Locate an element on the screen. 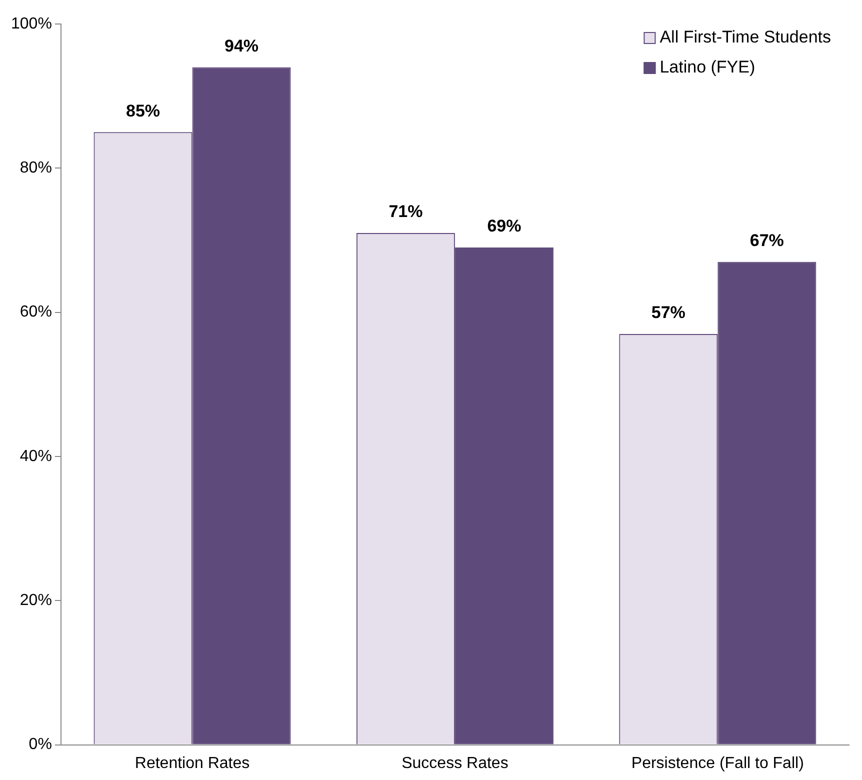 The width and height of the screenshot is (862, 780). legend-label: All First-Time Students is located at coordinates (745, 37).